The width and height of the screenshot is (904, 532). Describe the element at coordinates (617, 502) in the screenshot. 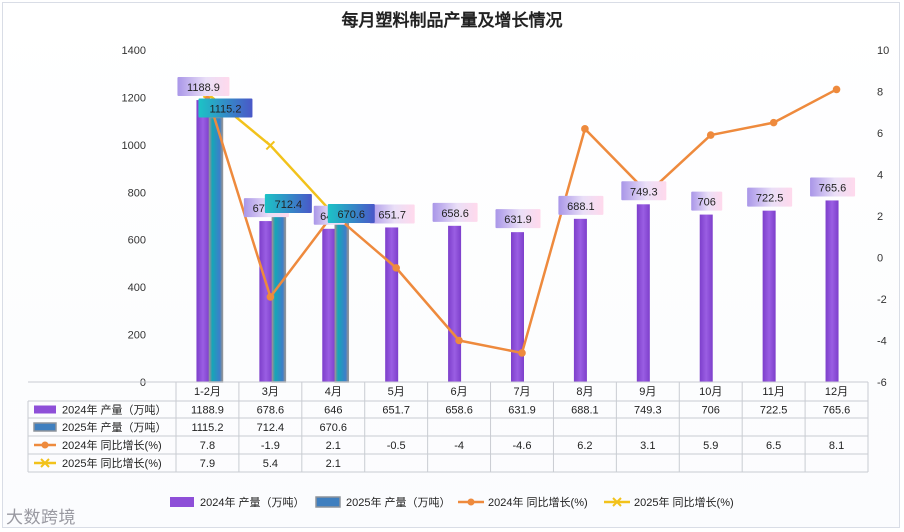

I see `legend-swatch-2025-growth-marker` at that location.